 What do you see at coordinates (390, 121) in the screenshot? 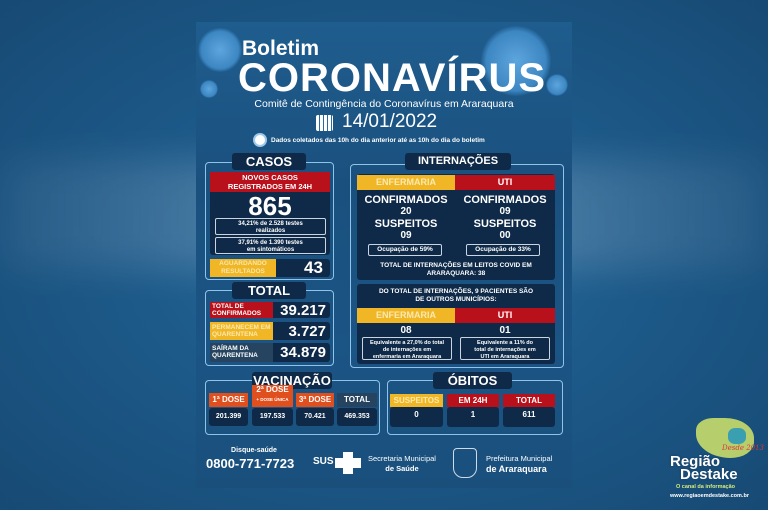
I see `date: 14/01/2022` at bounding box center [390, 121].